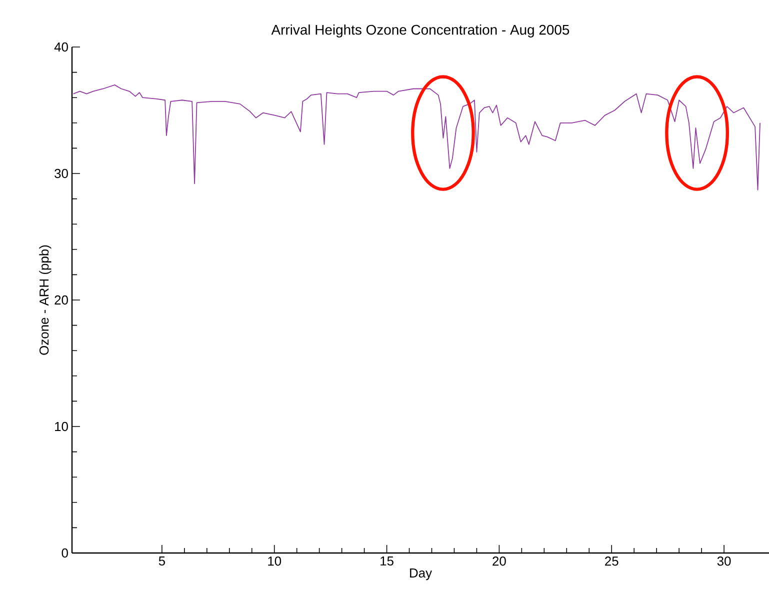 This screenshot has width=769, height=597. I want to click on x-tick-label: 10, so click(275, 561).